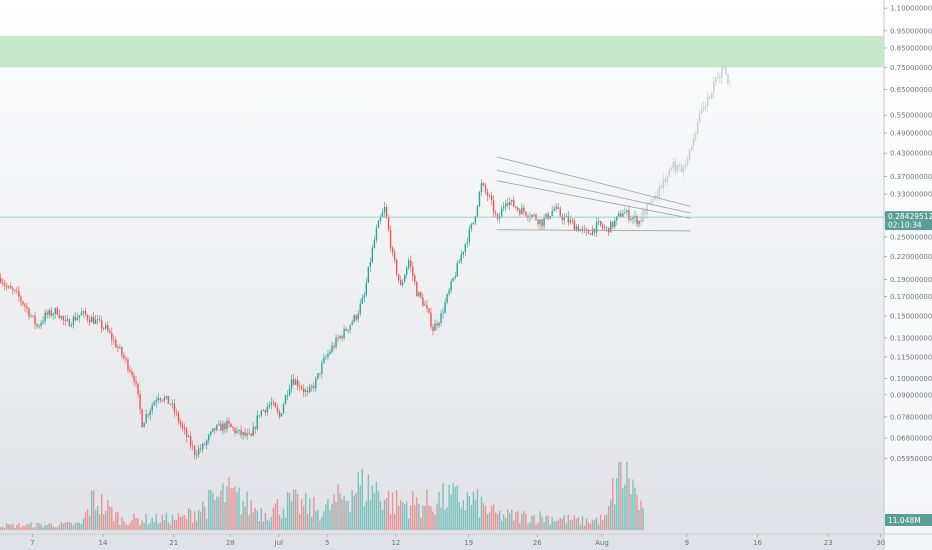 Image resolution: width=932 pixels, height=550 pixels. Describe the element at coordinates (32, 543) in the screenshot. I see `x-tick-label-0: 7` at that location.